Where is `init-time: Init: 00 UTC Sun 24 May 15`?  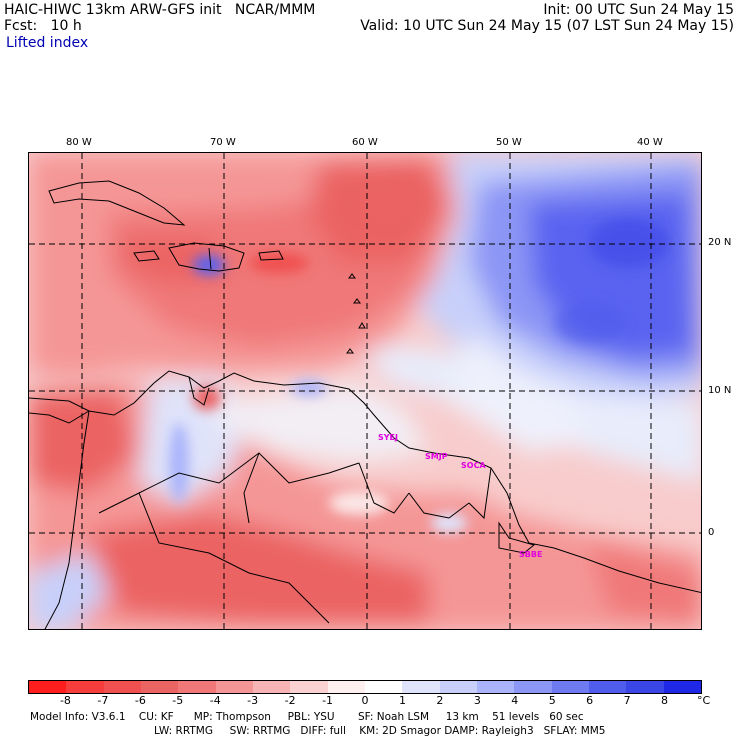
init-time: Init: 00 UTC Sun 24 May 15 is located at coordinates (638, 10).